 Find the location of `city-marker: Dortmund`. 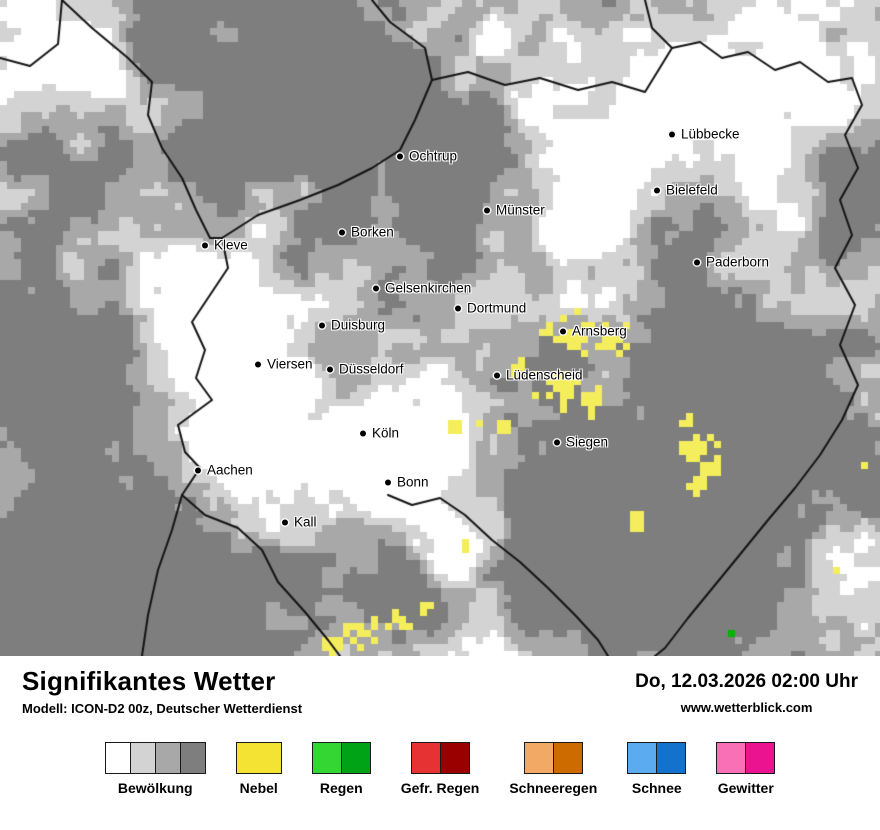

city-marker: Dortmund is located at coordinates (490, 308).